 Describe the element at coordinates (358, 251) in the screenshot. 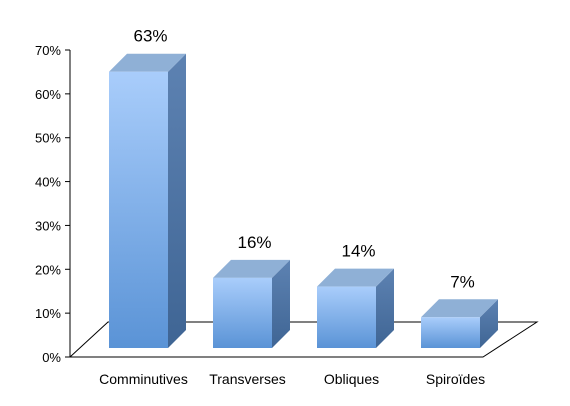

I see `data-label: 14%` at that location.